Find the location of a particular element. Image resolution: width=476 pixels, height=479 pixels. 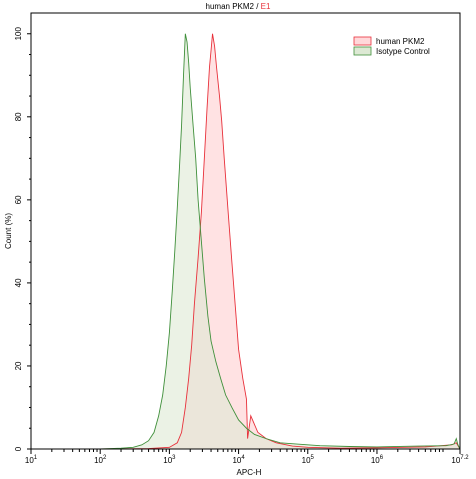

chart-title-prefix: human PKM2 / is located at coordinates (233, 6).